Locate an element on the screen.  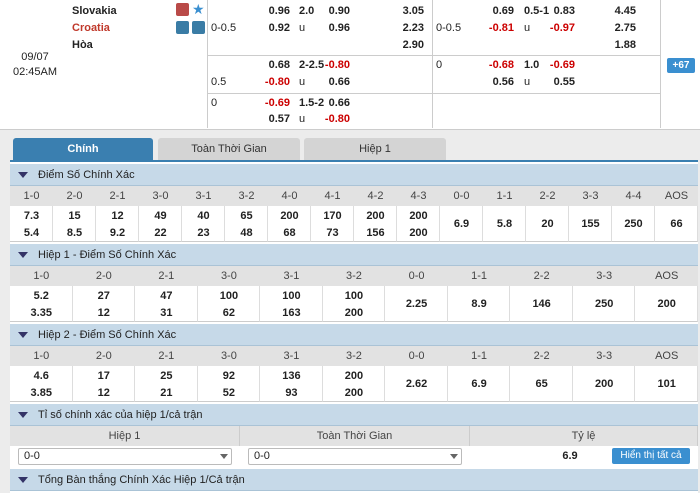
odds-cell: 48 is located at coordinates (246, 233).